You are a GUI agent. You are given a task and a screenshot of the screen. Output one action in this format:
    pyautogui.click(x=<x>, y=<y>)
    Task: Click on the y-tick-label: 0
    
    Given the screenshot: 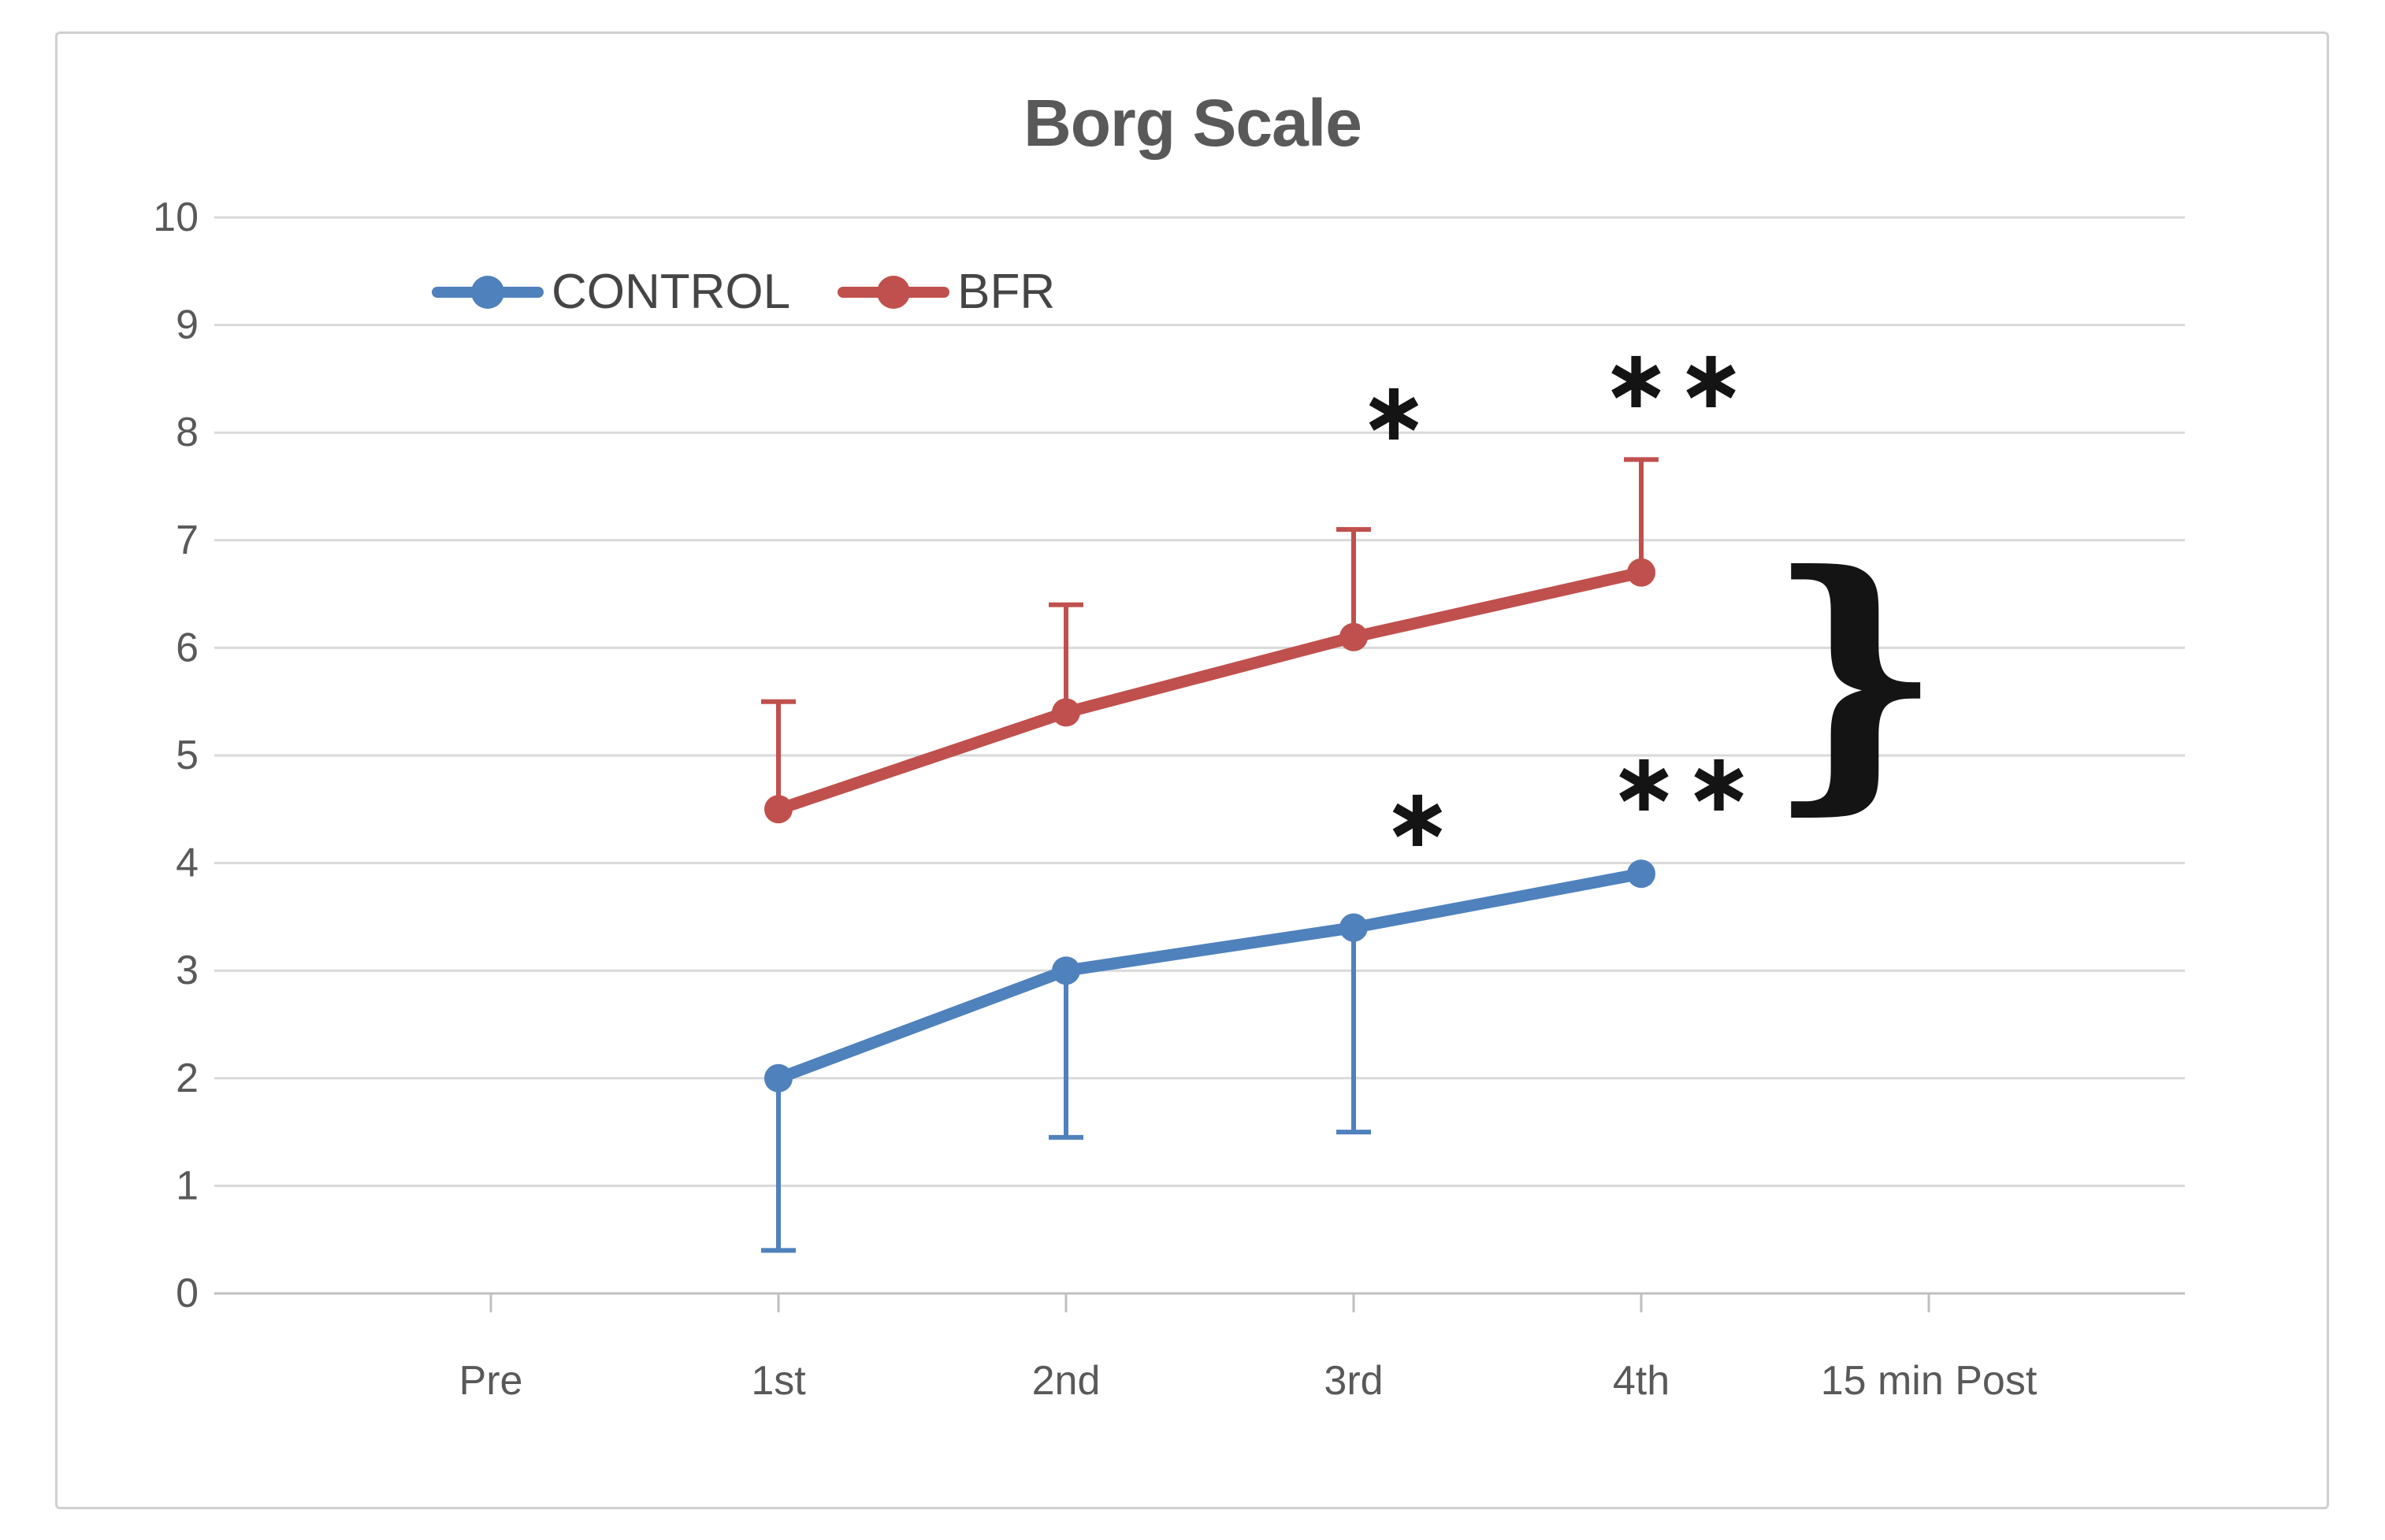 What is the action you would take?
    pyautogui.click(x=187, y=1293)
    